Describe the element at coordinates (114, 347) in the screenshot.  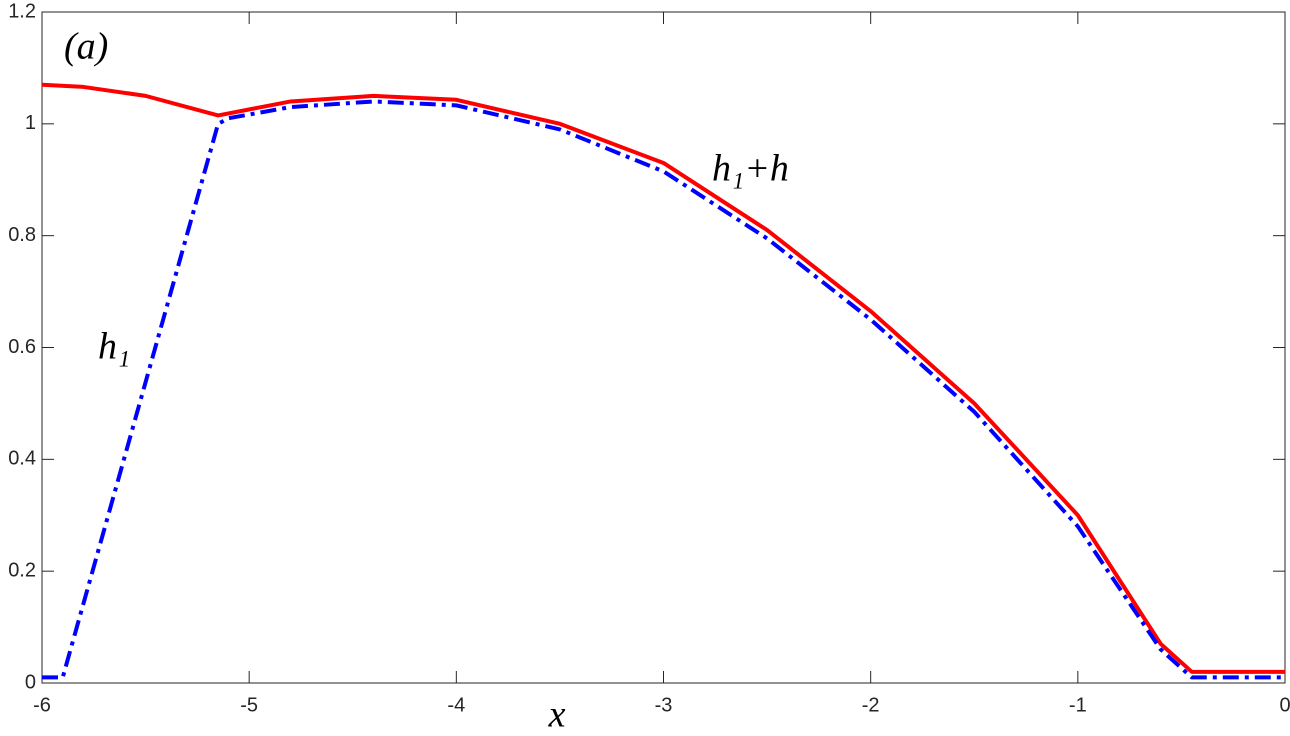
I see `annotation: h₁` at that location.